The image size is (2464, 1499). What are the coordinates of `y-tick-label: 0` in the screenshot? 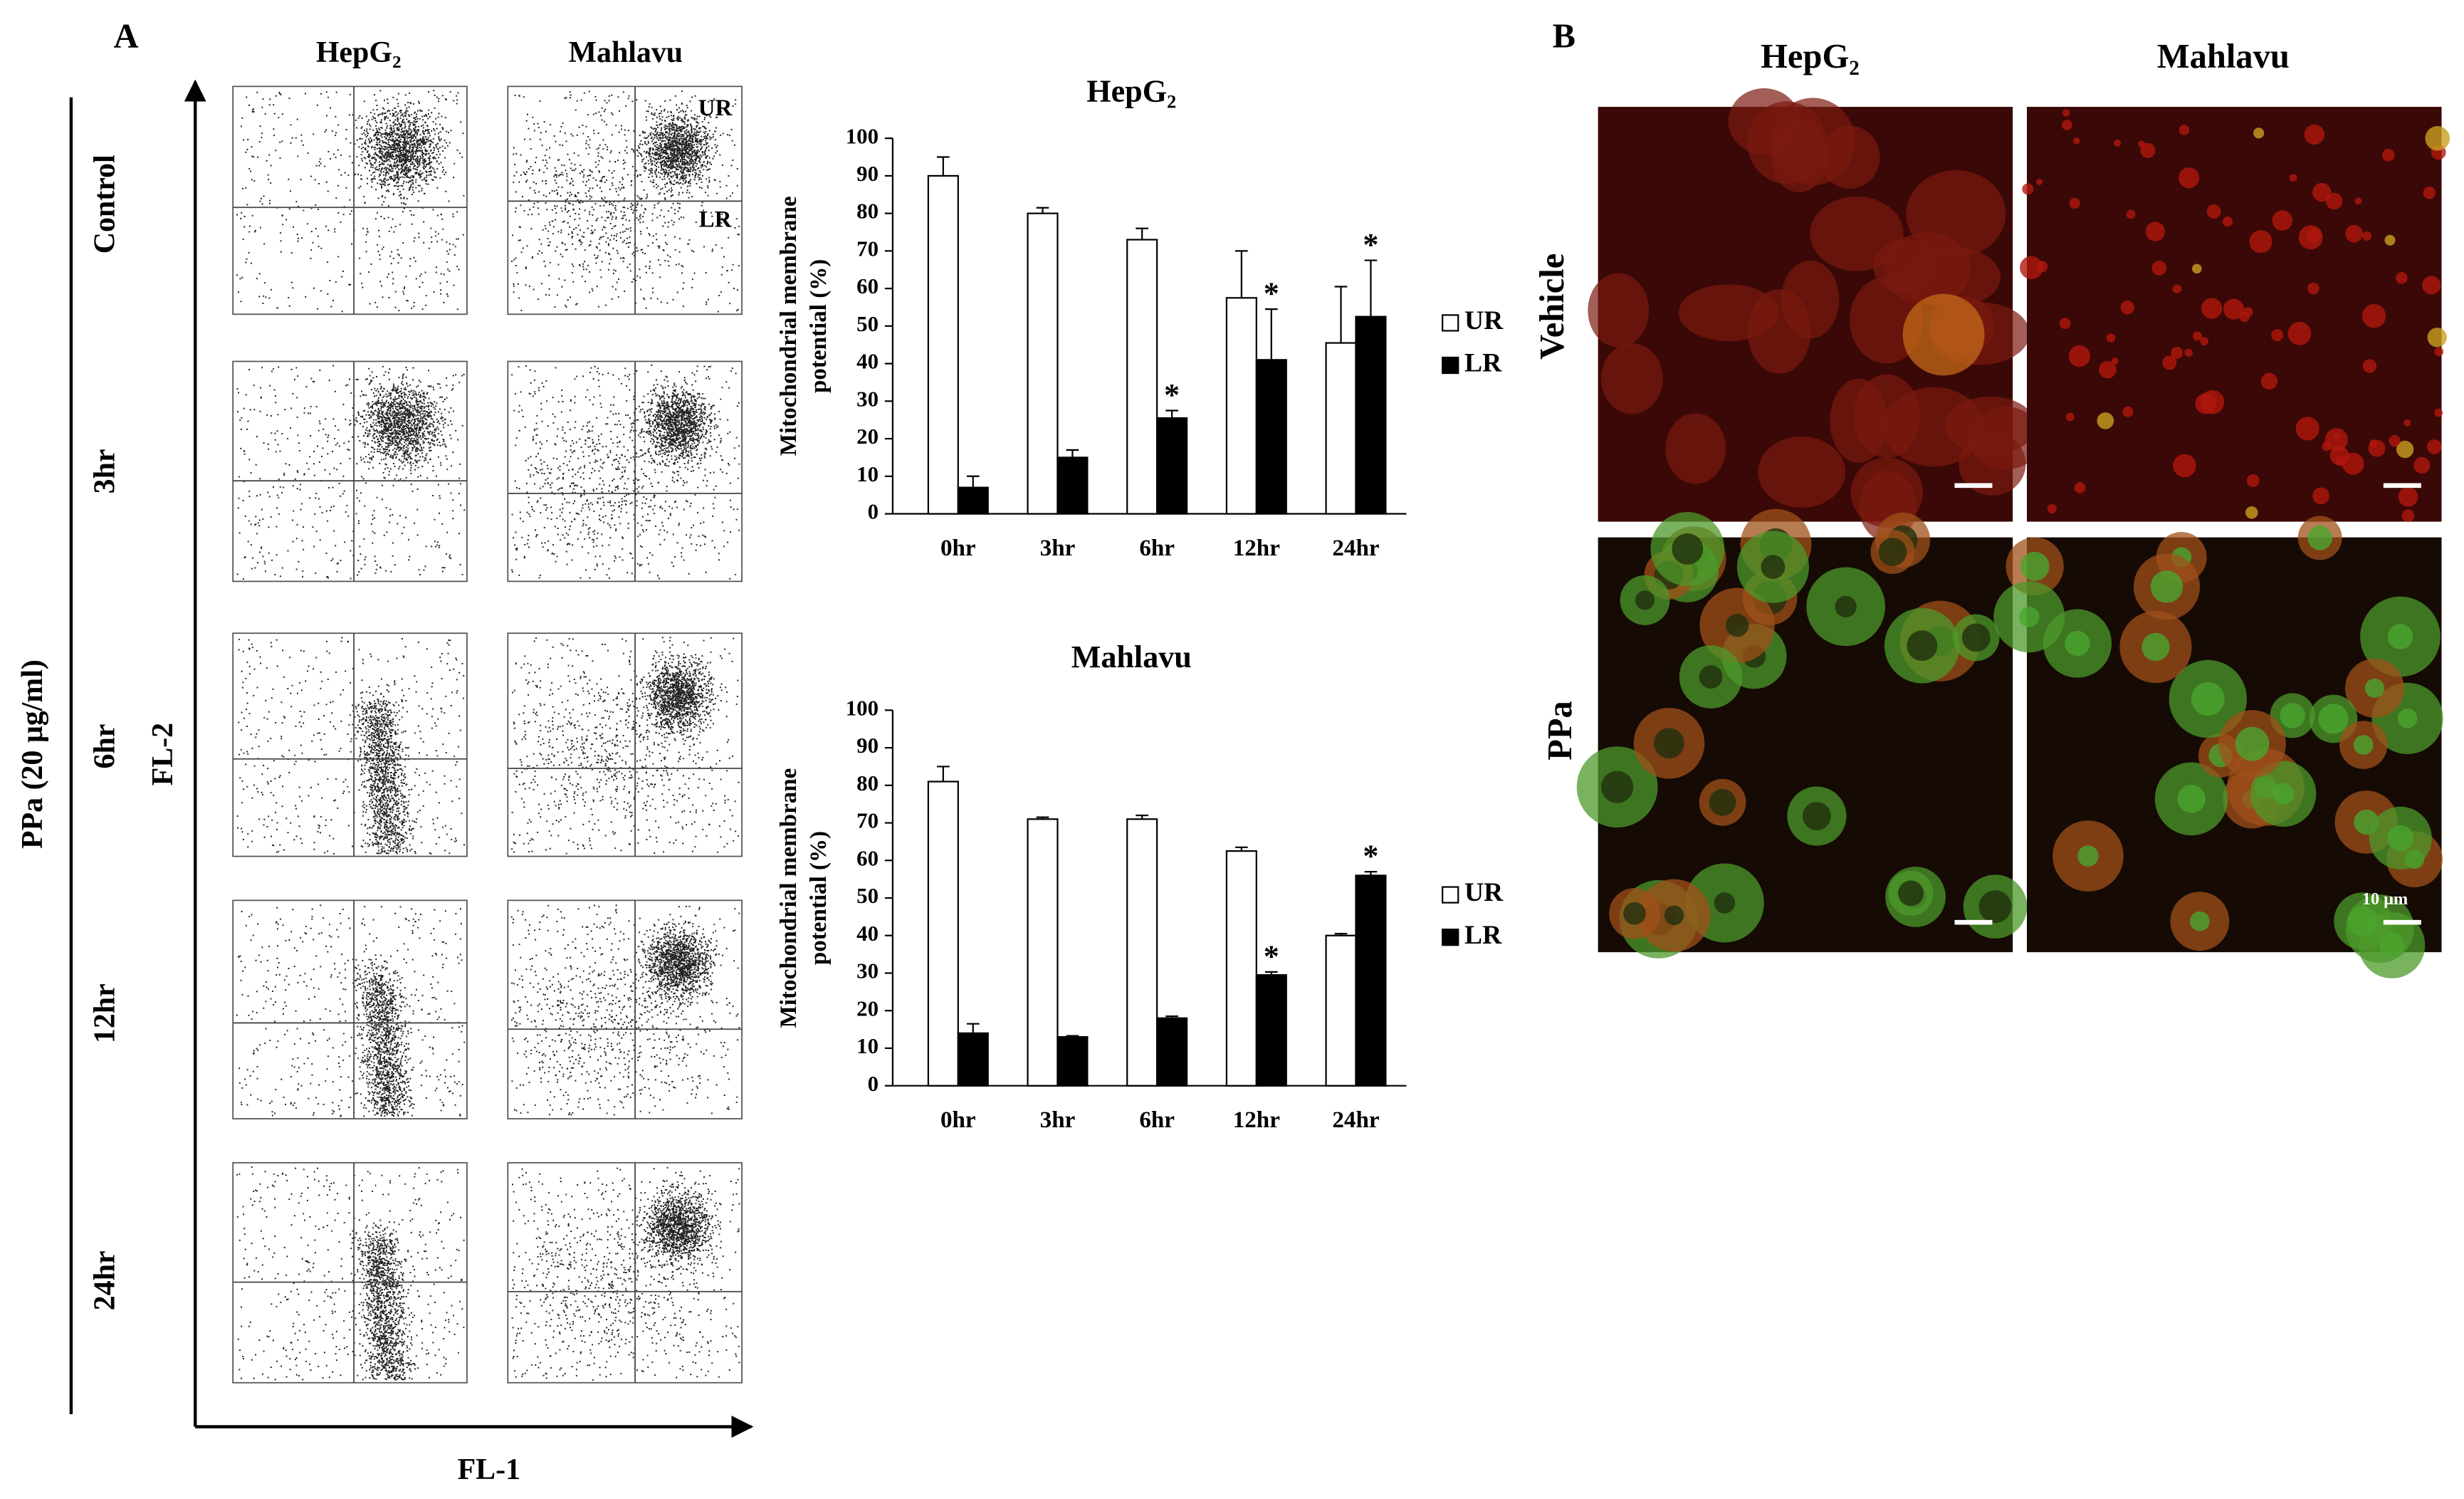 It's located at (873, 1083).